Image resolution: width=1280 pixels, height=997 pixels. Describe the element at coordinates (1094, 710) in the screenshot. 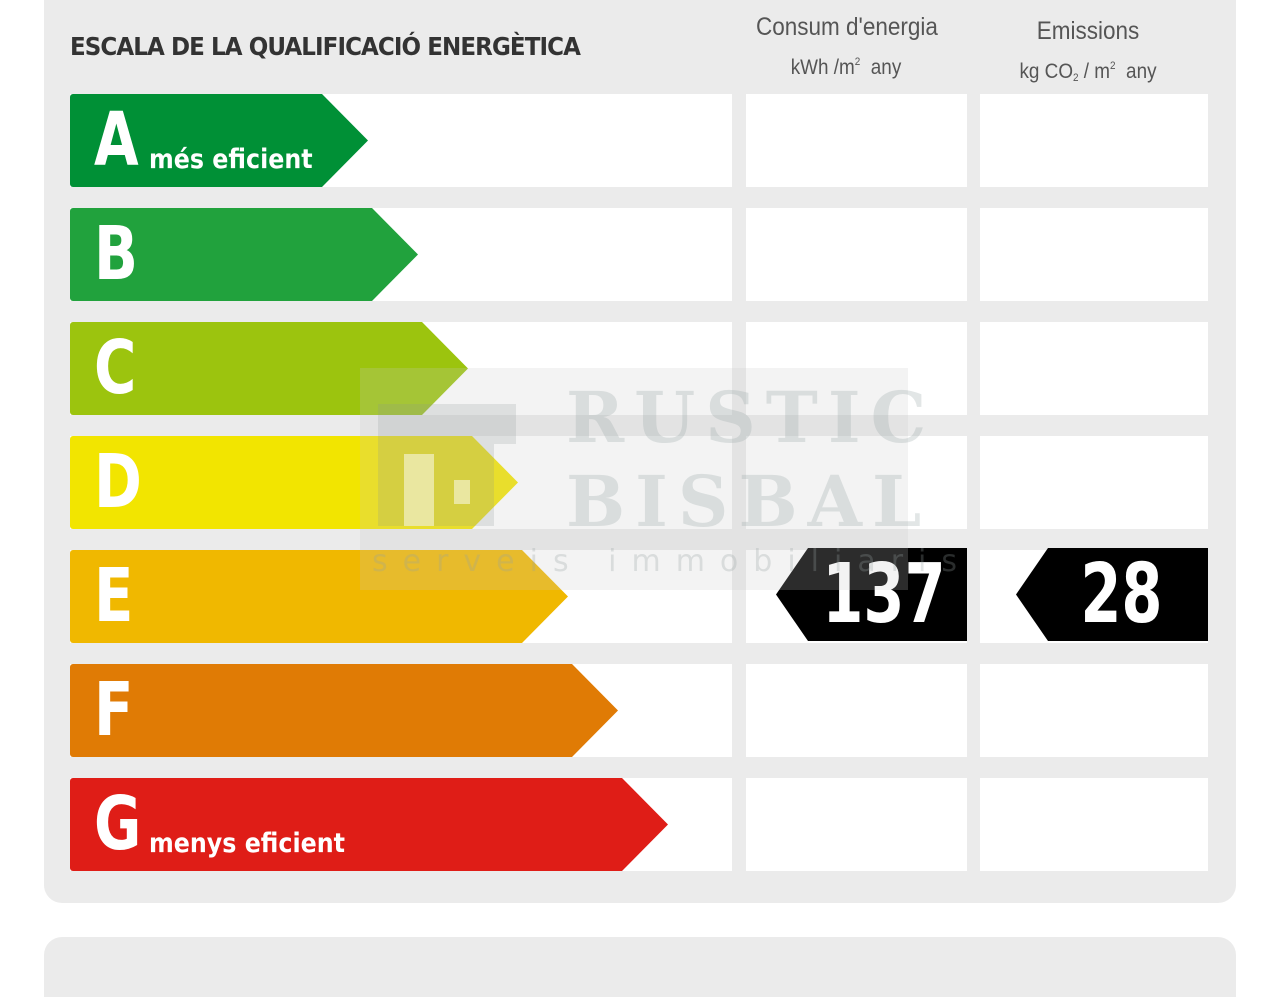

I see `emissions-cell-f` at that location.